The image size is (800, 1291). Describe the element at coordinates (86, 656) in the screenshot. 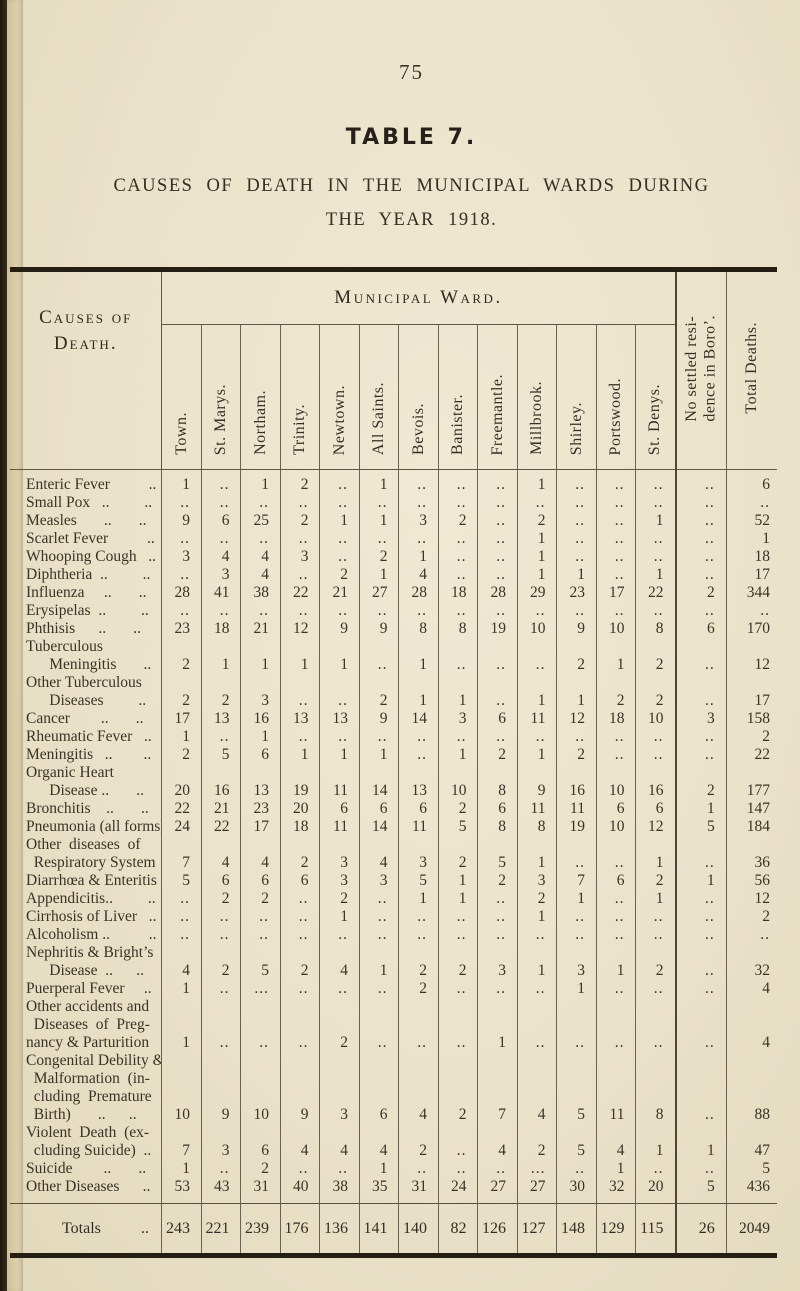

I see `cause-of-death-label: Tuberculous Meningitis ..` at that location.